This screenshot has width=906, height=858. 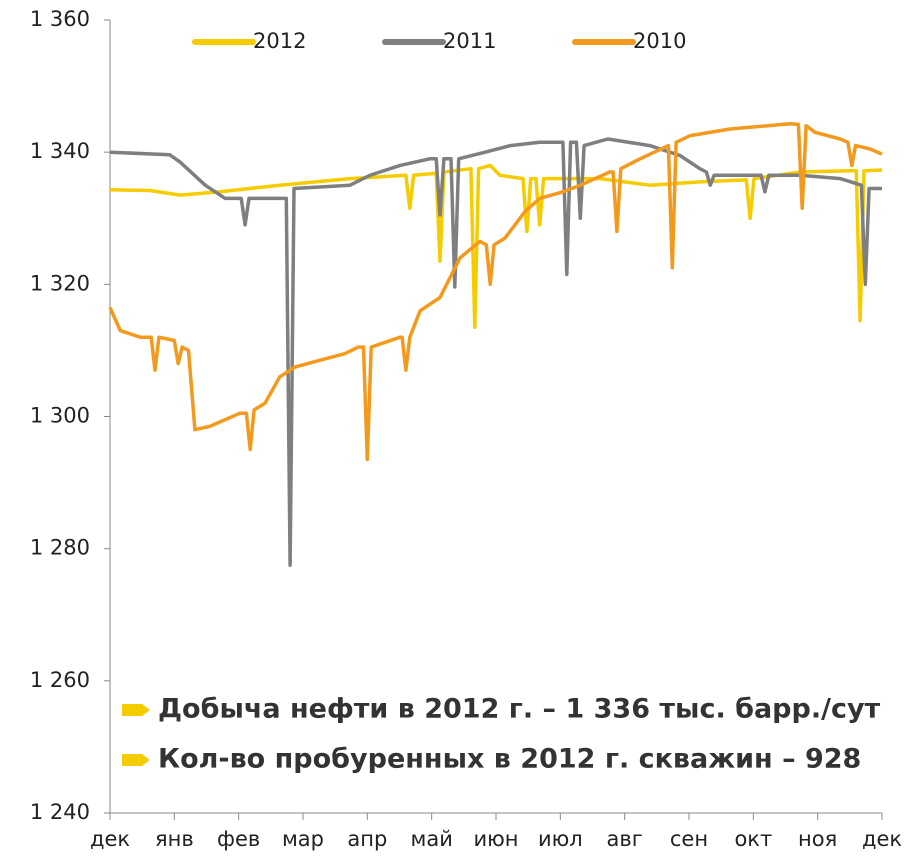 I want to click on x-tick-label: авг, so click(x=625, y=839).